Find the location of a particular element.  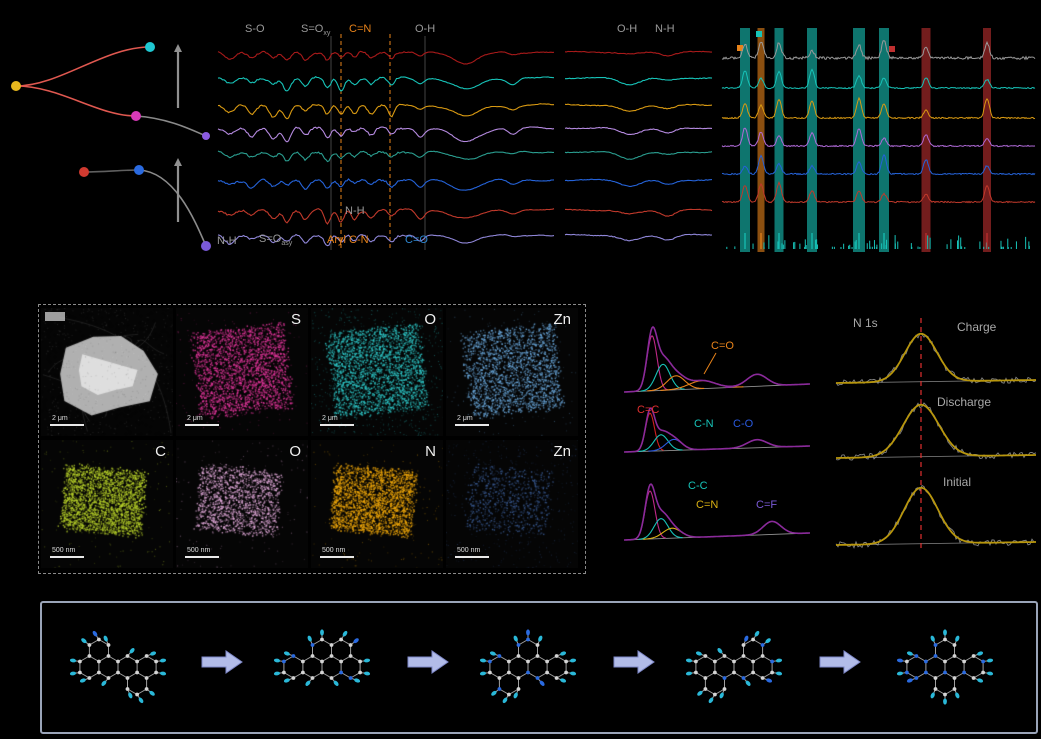

sem-image-cell: 2 μm is located at coordinates (107, 372).